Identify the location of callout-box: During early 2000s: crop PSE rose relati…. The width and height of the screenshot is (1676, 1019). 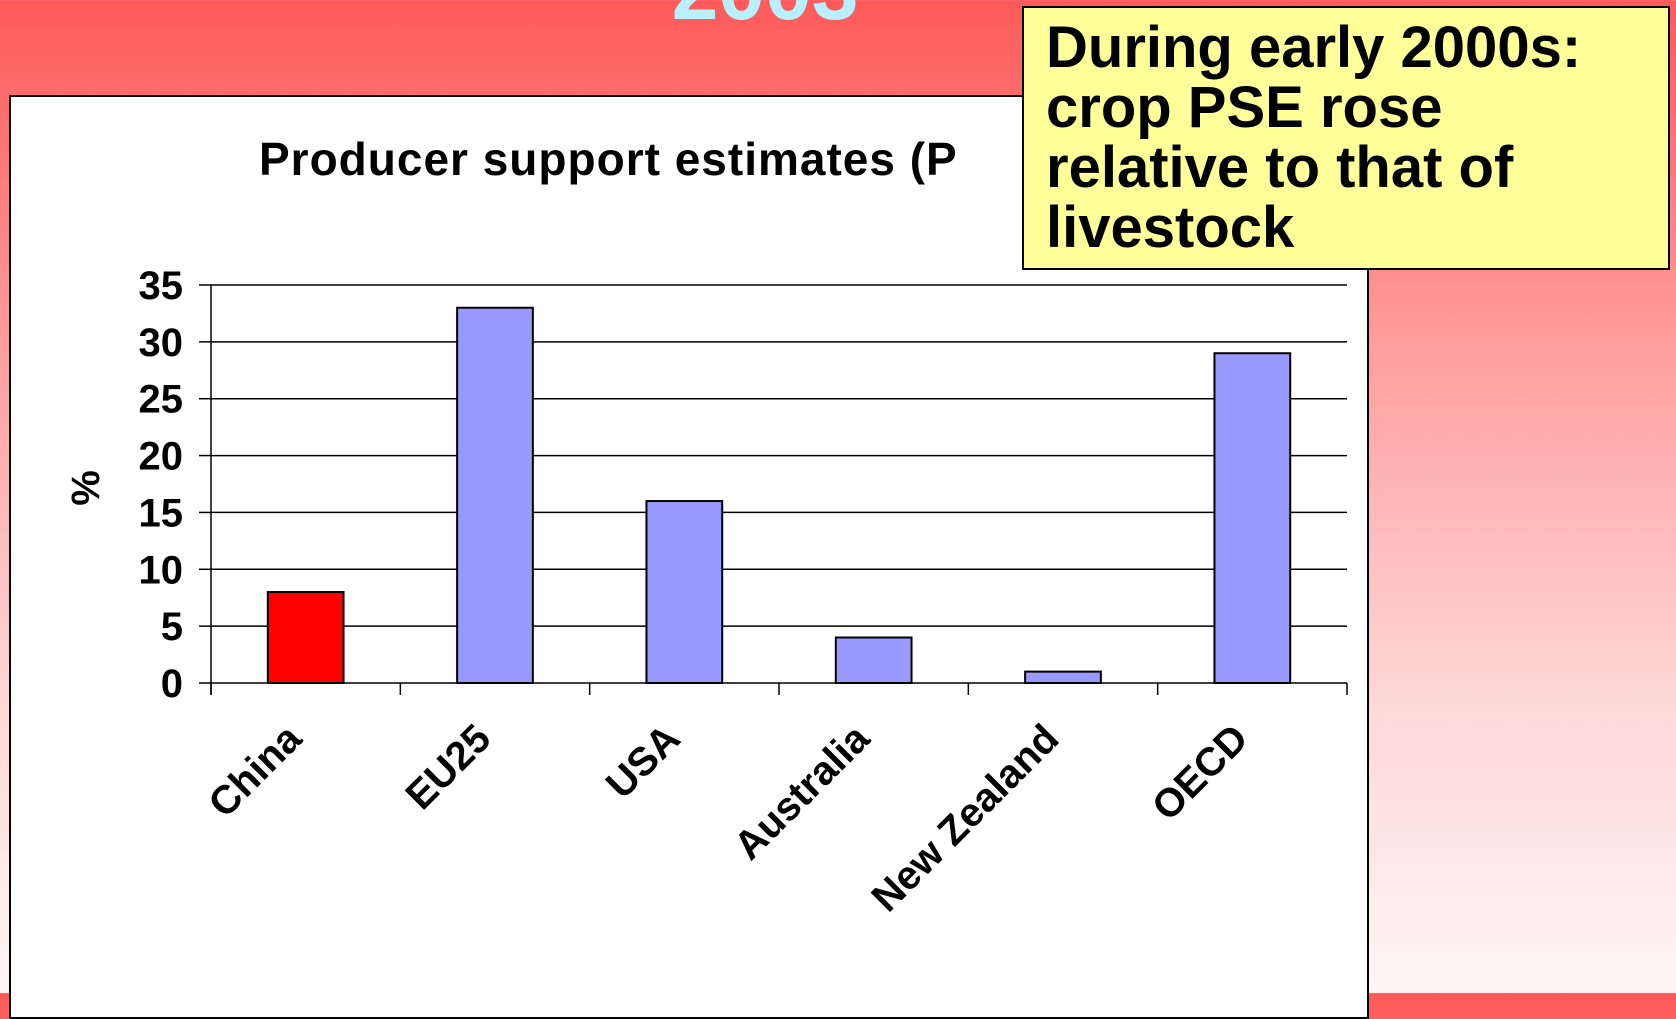
(1346, 138).